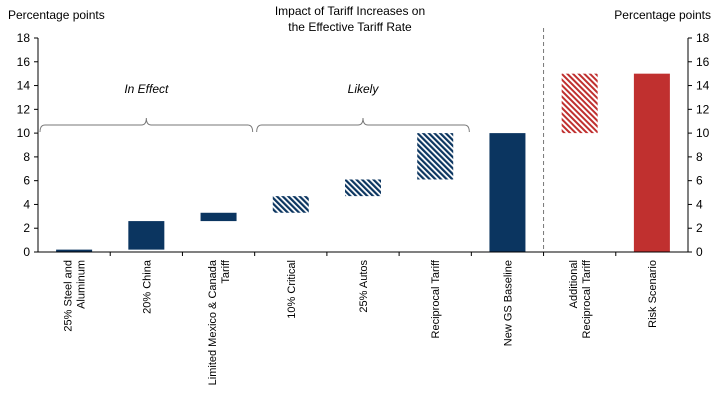 The width and height of the screenshot is (720, 410). I want to click on x-tick-label: Additional, so click(574, 284).